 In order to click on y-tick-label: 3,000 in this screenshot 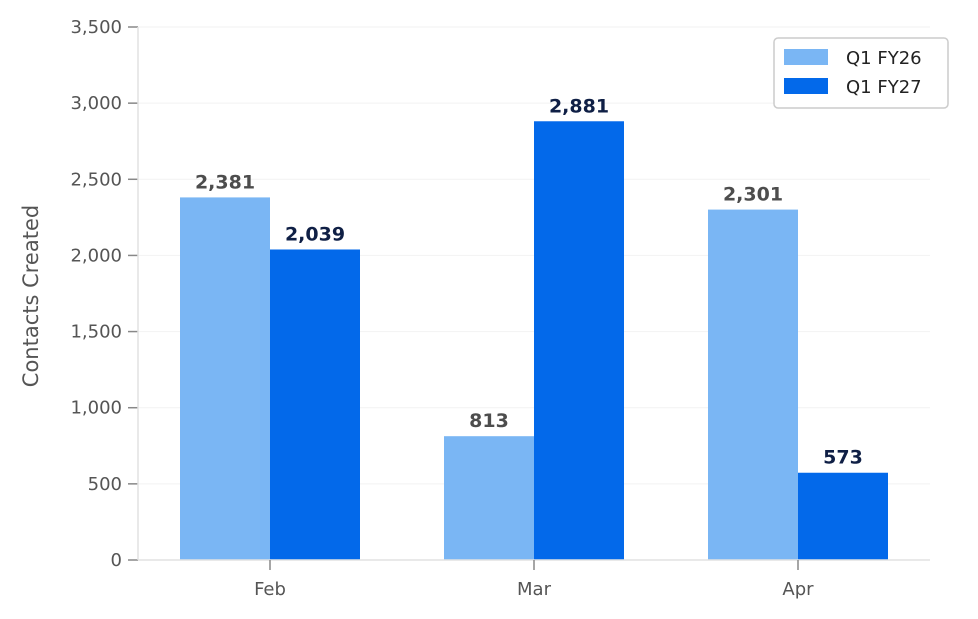, I will do `click(96, 103)`.